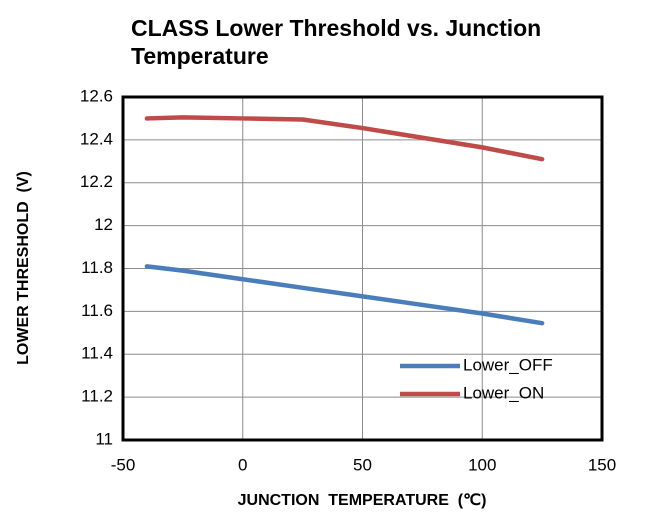  I want to click on y-tick-label: 12.4, so click(96, 138).